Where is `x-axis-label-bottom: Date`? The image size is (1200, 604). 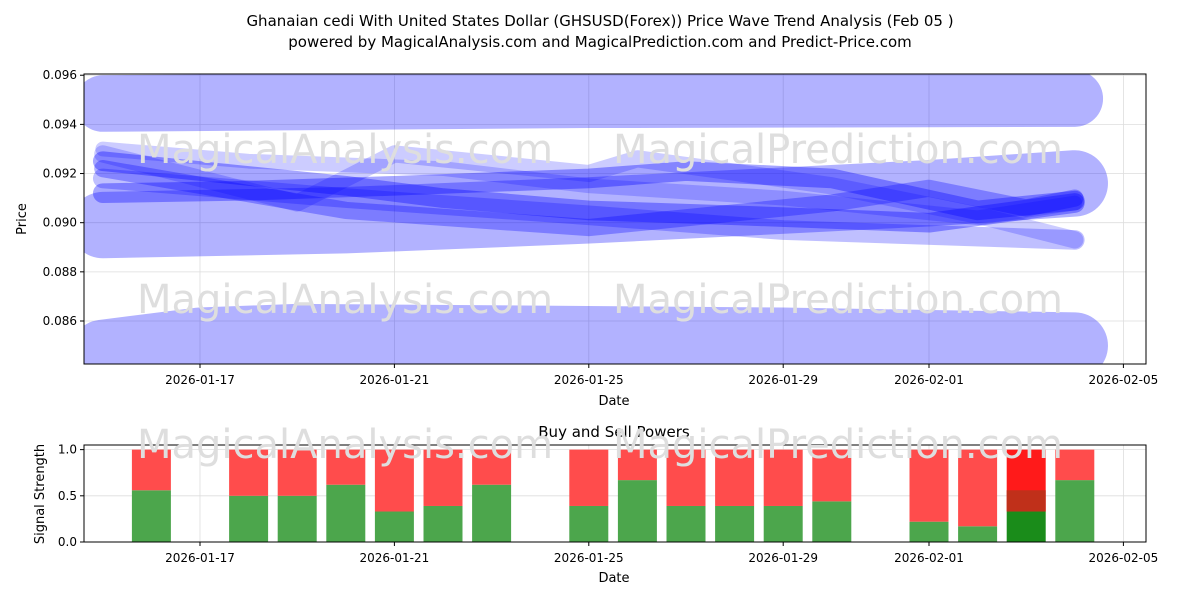 x-axis-label-bottom: Date is located at coordinates (613, 578).